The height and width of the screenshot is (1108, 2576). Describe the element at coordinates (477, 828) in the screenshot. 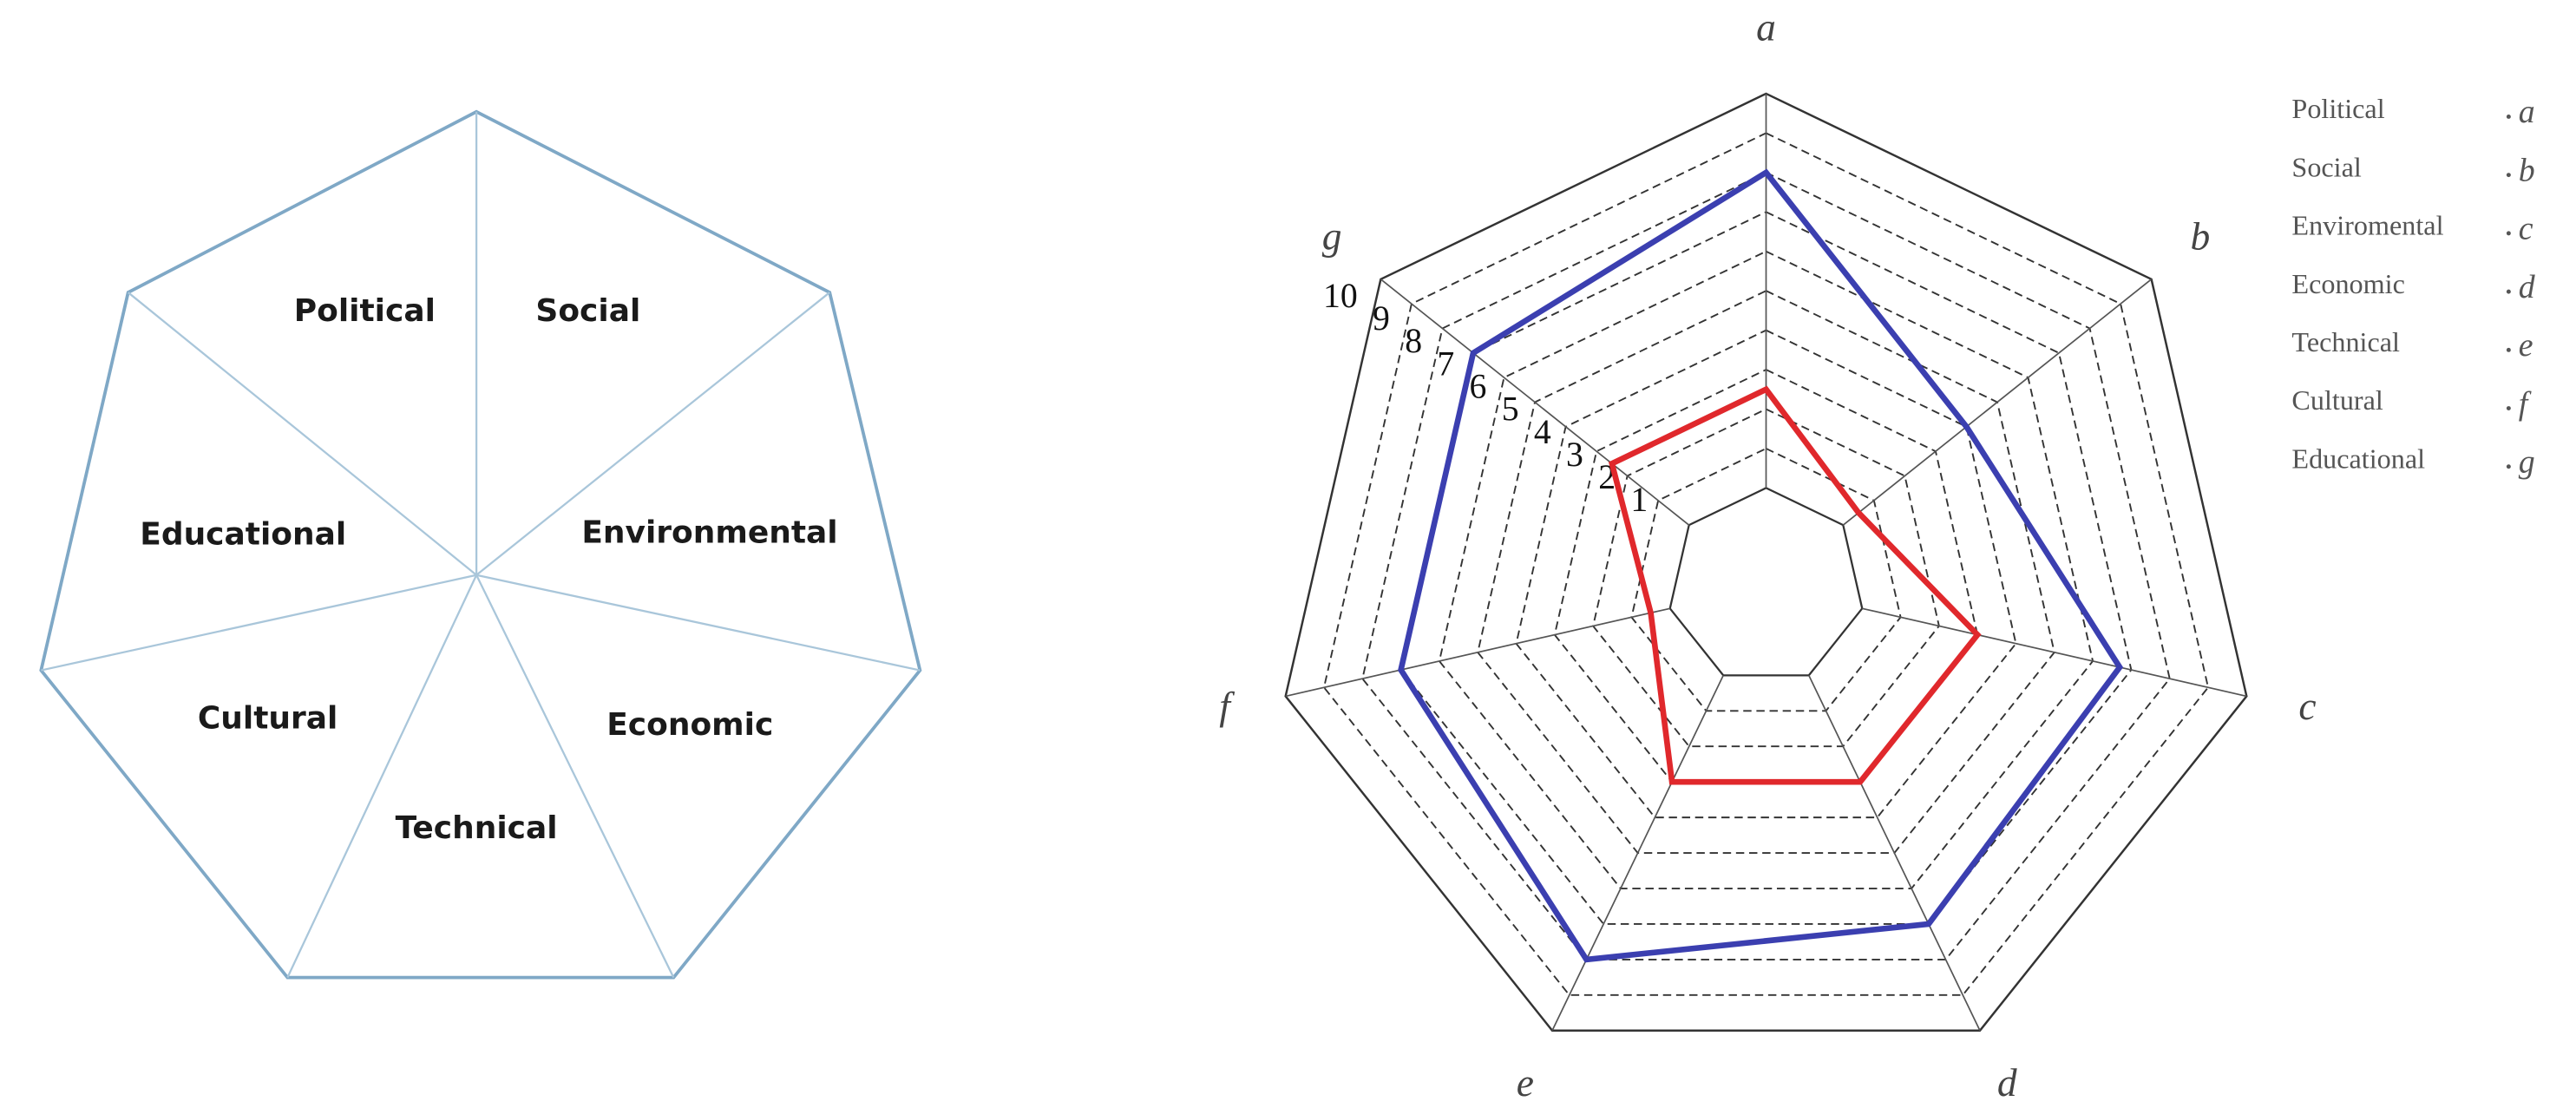

I see `segment-label: Technical` at that location.